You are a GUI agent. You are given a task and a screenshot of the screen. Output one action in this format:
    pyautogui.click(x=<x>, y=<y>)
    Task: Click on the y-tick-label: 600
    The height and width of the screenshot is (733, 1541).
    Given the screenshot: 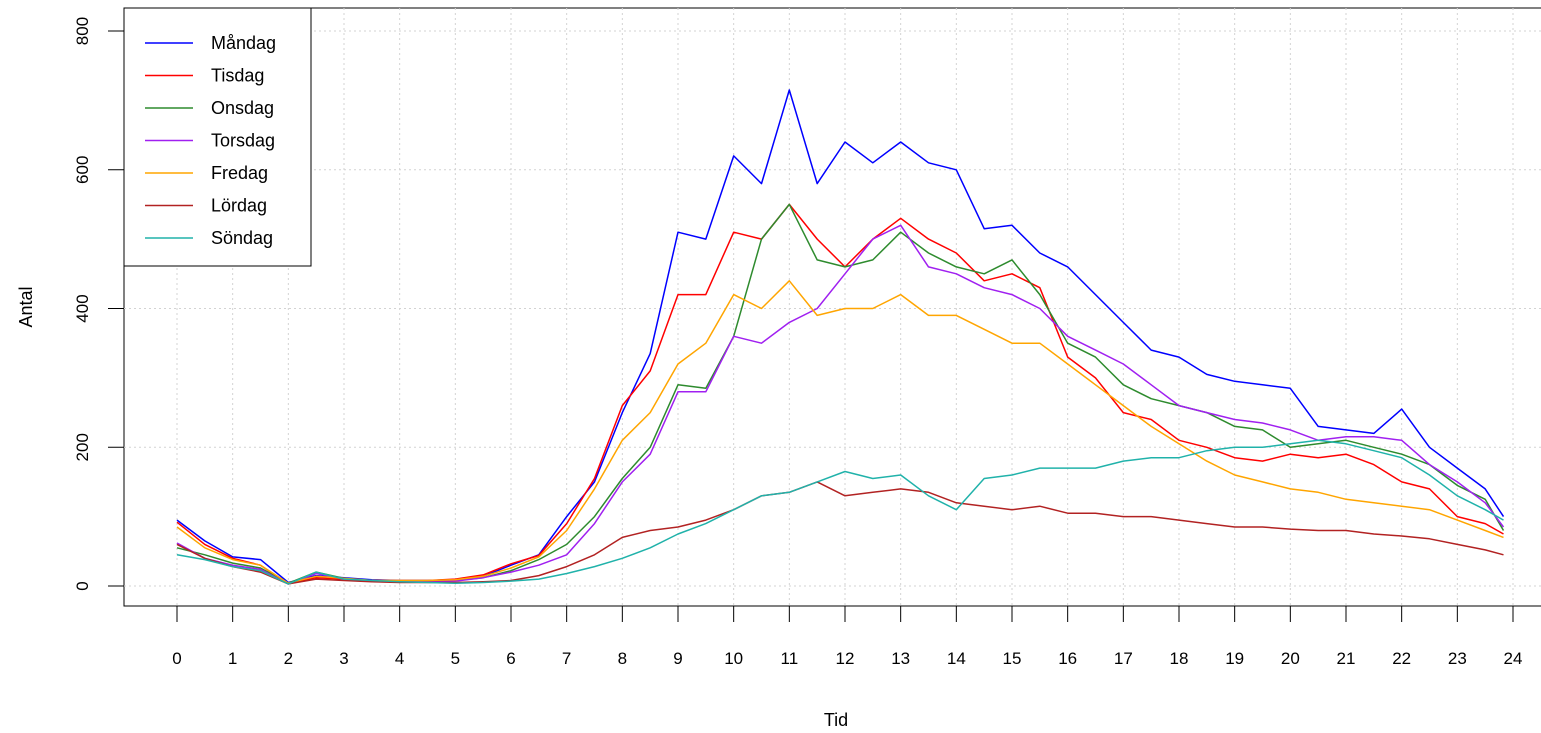 What is the action you would take?
    pyautogui.click(x=82, y=170)
    